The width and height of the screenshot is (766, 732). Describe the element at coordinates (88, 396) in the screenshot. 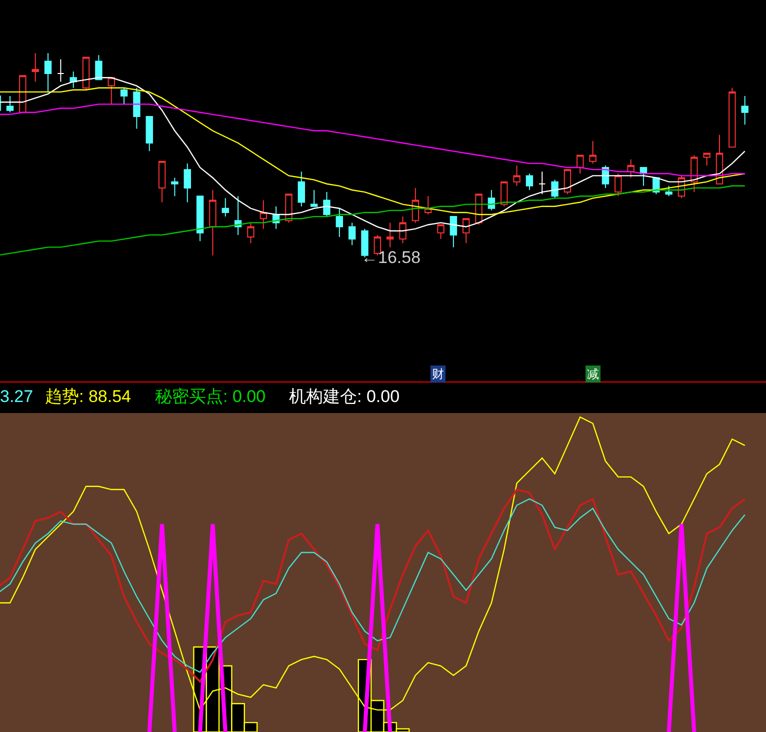

I see `text: 趋势: 88.54` at that location.